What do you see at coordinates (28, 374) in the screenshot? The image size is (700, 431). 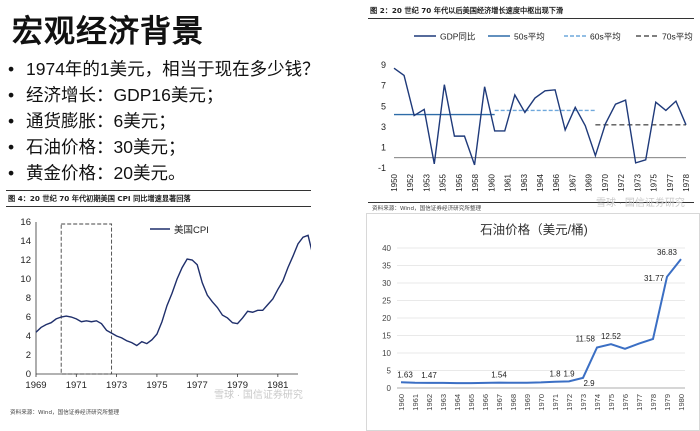 I see `cpi-y-tick-label: 0` at bounding box center [28, 374].